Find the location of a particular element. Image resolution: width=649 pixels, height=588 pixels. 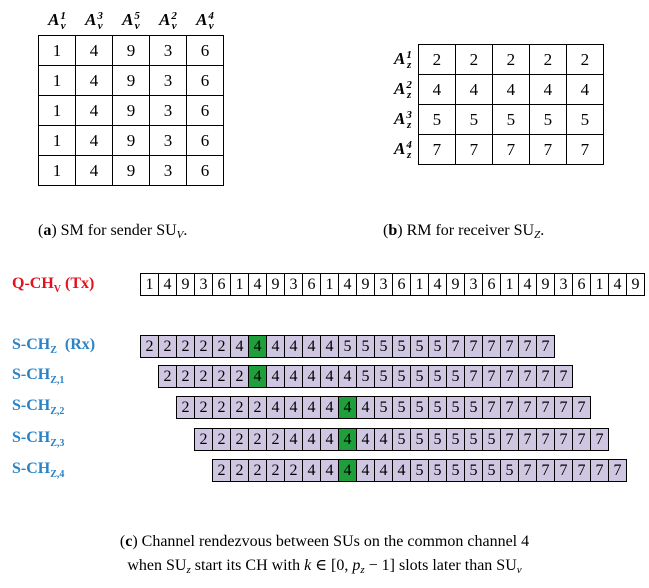

label-sub: Z,1 is located at coordinates (57, 381).